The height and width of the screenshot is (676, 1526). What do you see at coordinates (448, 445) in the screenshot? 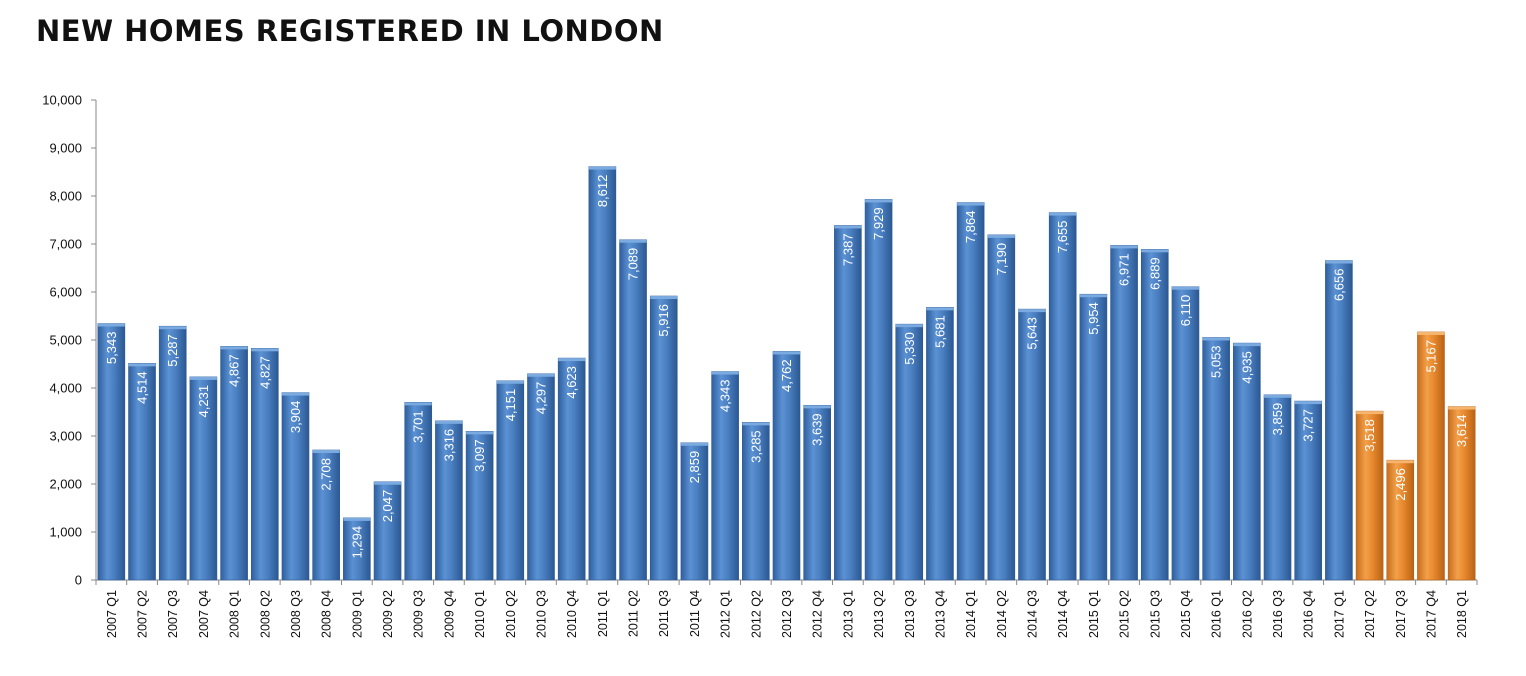
I see `bar-value-label: 3,316` at bounding box center [448, 445].